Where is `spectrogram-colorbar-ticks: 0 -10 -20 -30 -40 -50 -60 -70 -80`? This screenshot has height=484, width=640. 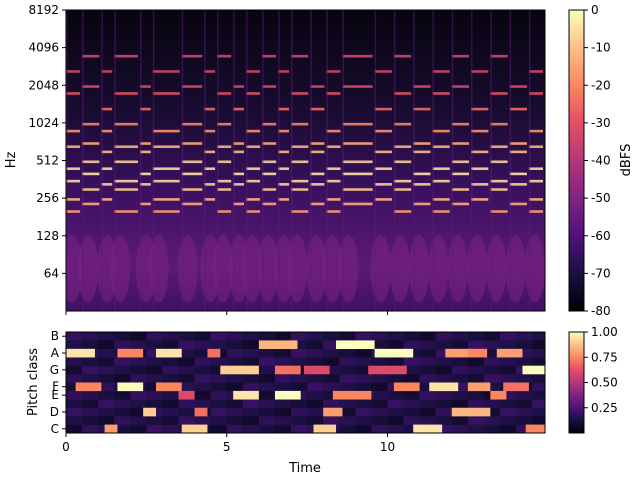 spectrogram-colorbar-ticks: 0 -10 -20 -30 -40 -50 -60 -70 -80 is located at coordinates (597, 160).